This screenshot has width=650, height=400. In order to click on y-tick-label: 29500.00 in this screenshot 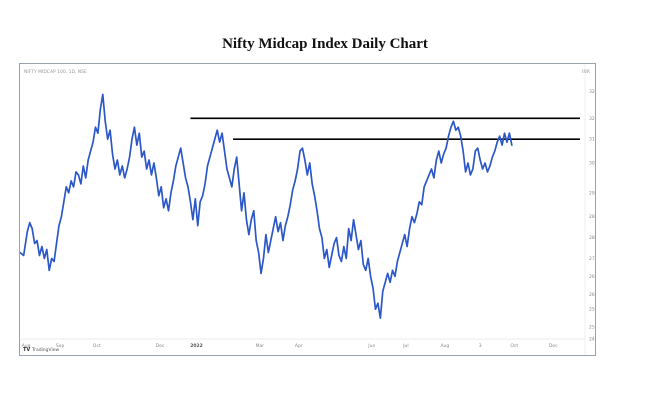, I will do `click(592, 193)`.